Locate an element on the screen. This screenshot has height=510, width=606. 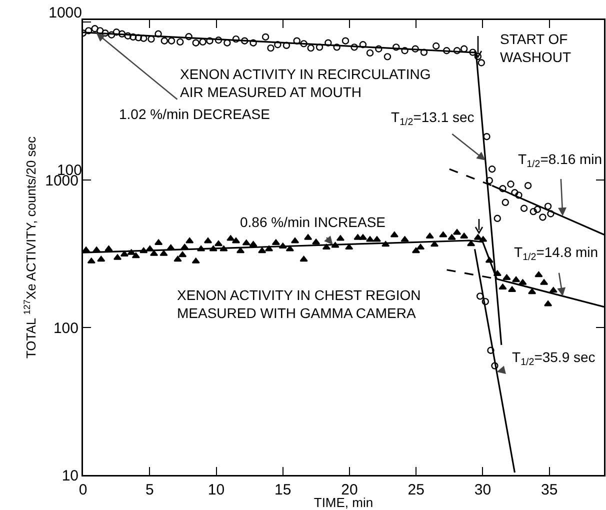
x-tick-label: 15 is located at coordinates (283, 490).